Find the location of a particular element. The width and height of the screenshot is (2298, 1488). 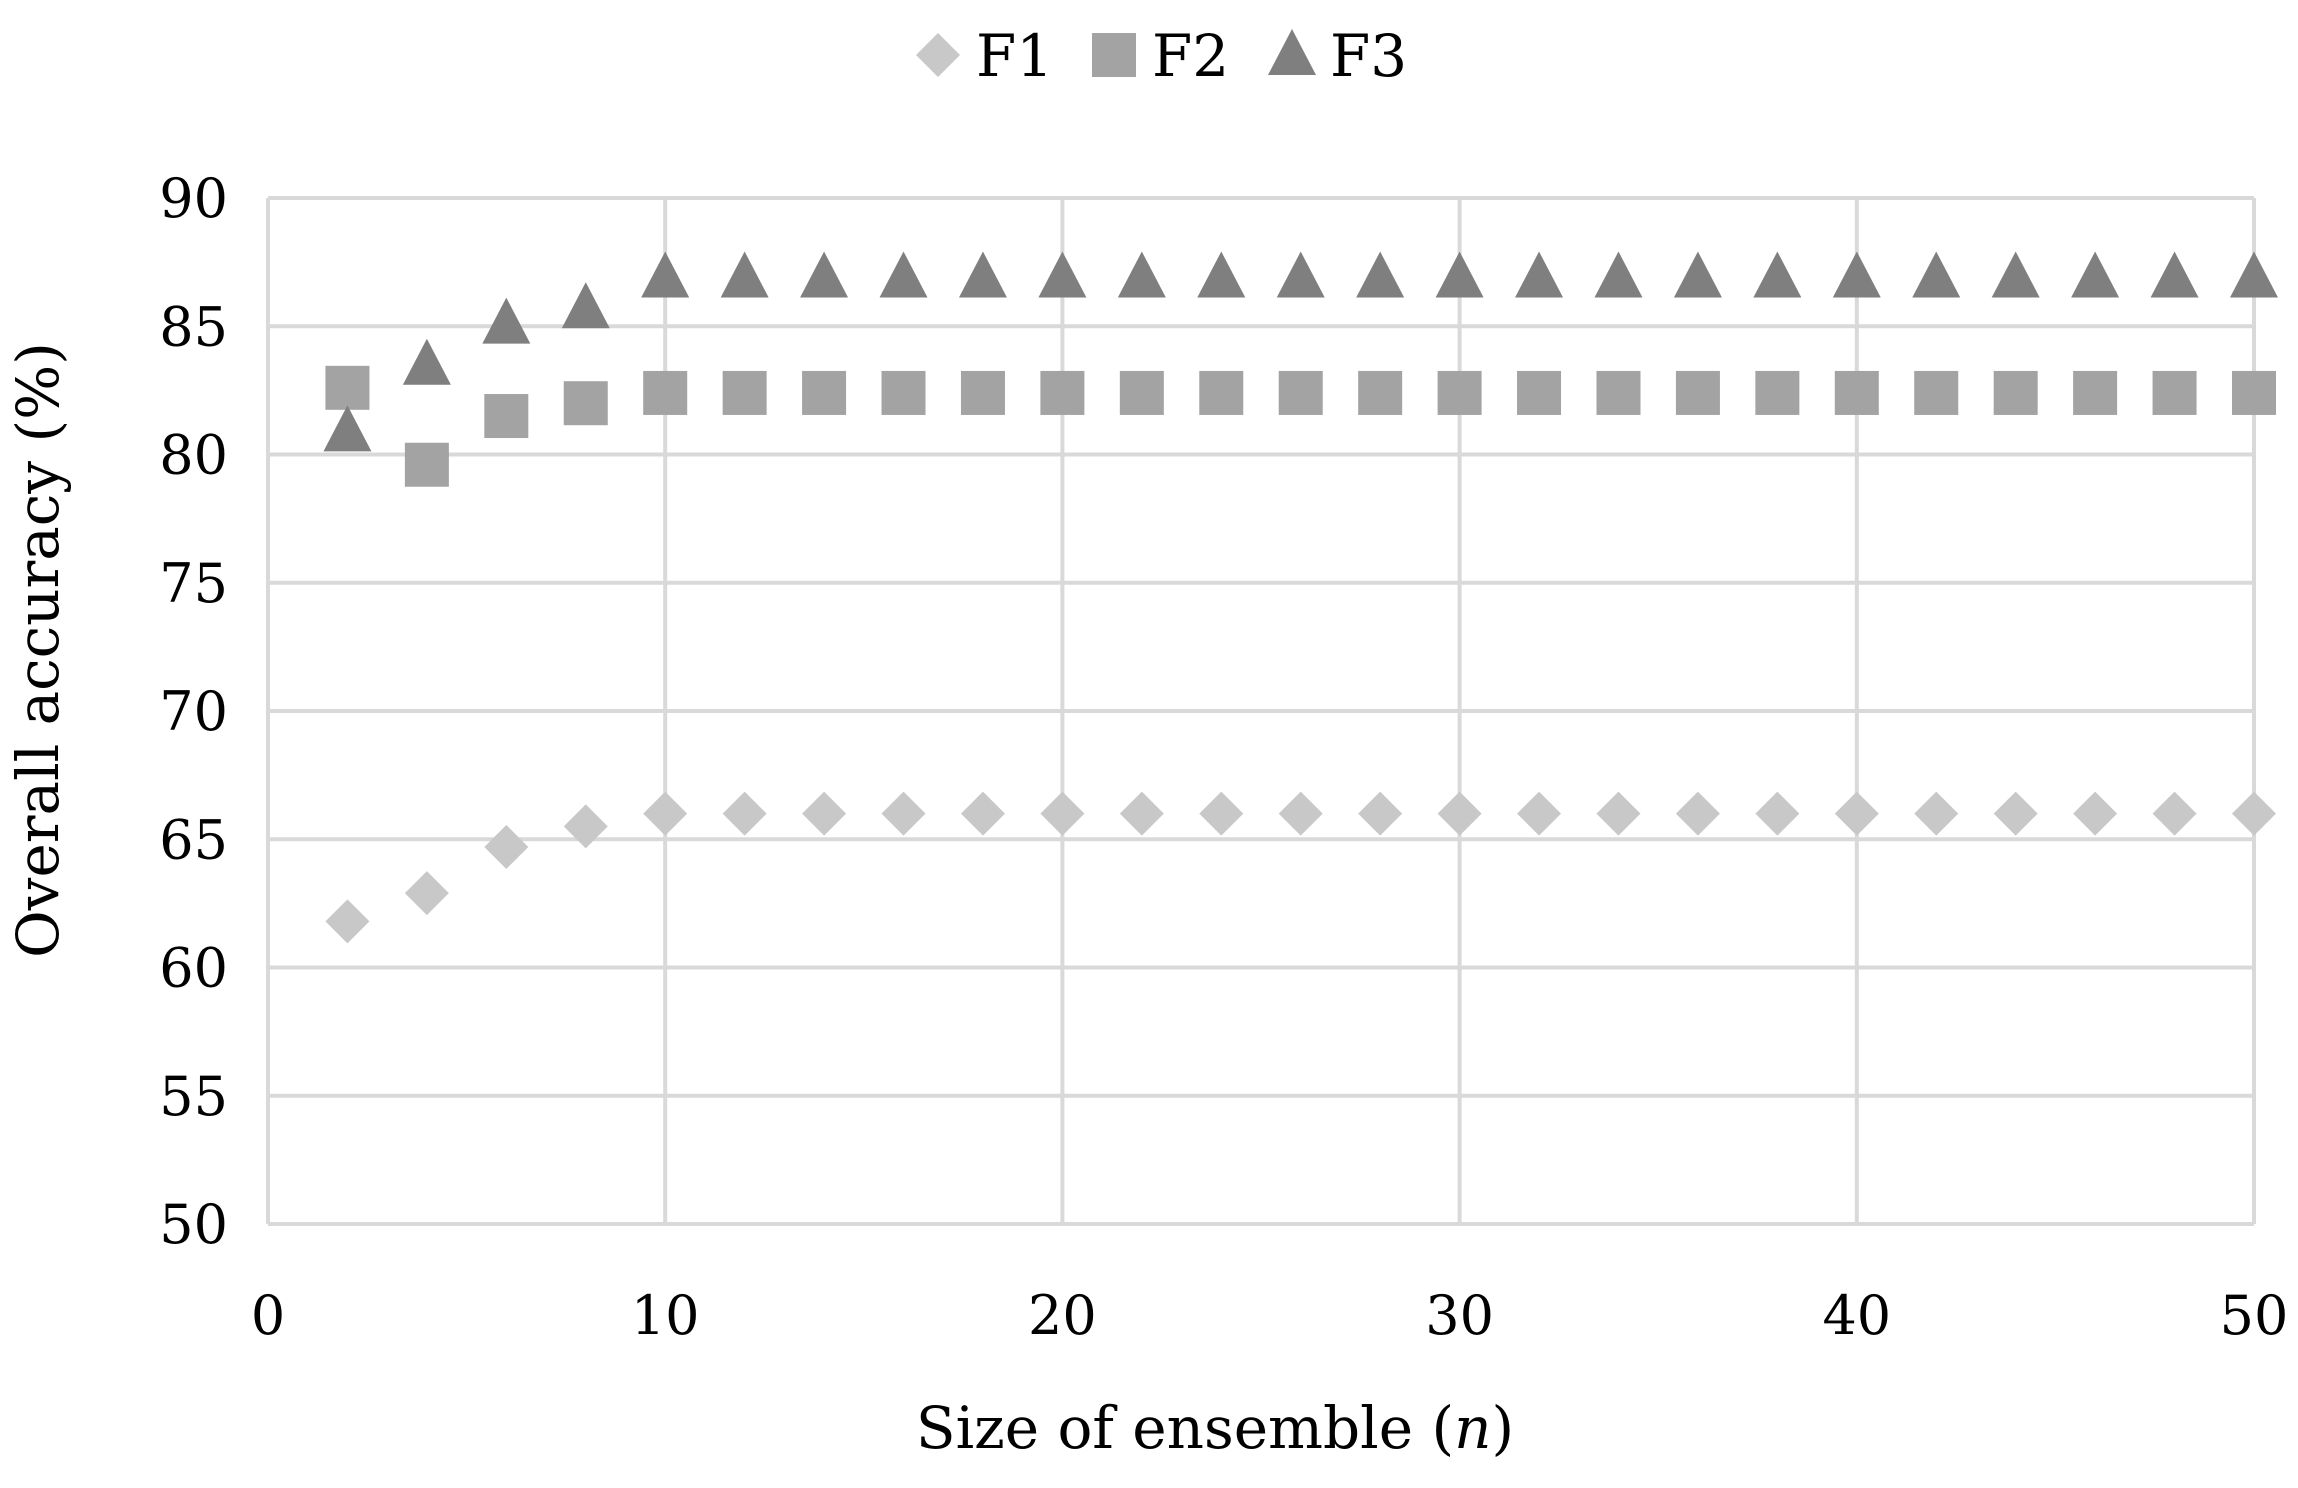

x-axis-ticks: 0 10 20 30 40 50 is located at coordinates (1270, 1315).